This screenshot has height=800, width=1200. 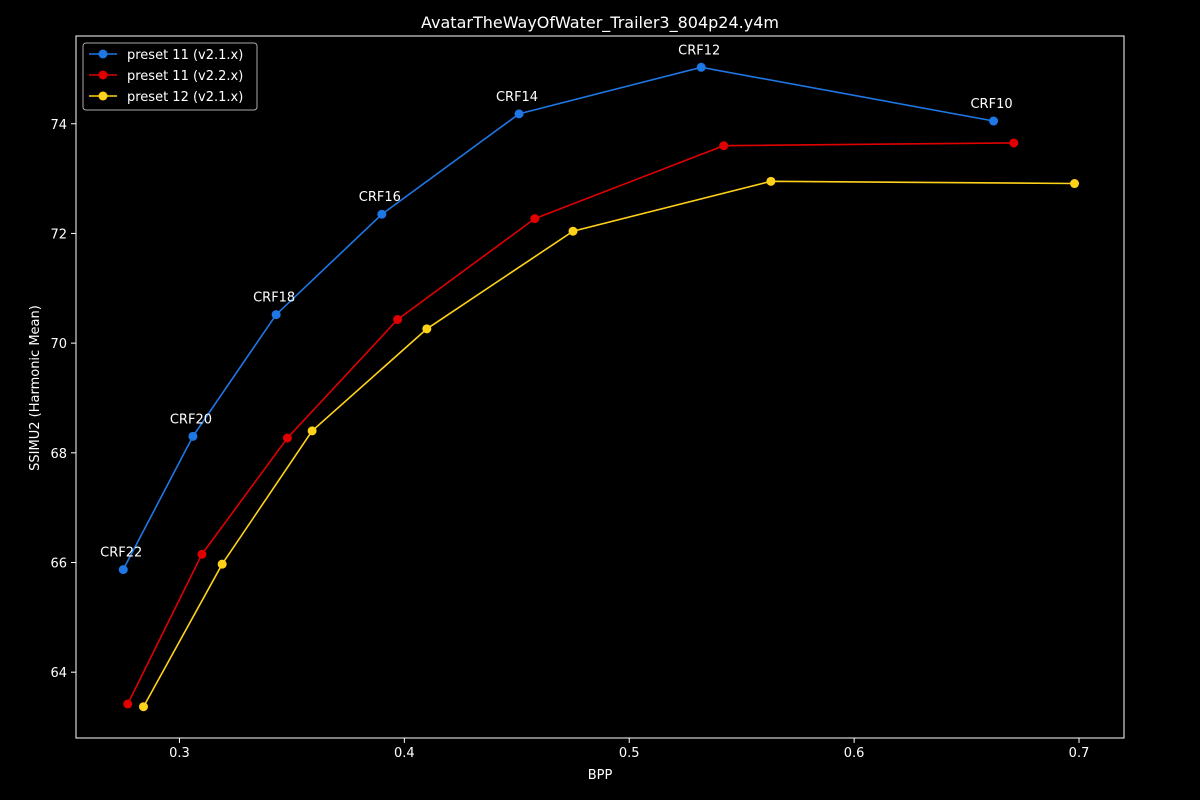 What do you see at coordinates (191, 419) in the screenshot?
I see `crf-annotation: CRF20` at bounding box center [191, 419].